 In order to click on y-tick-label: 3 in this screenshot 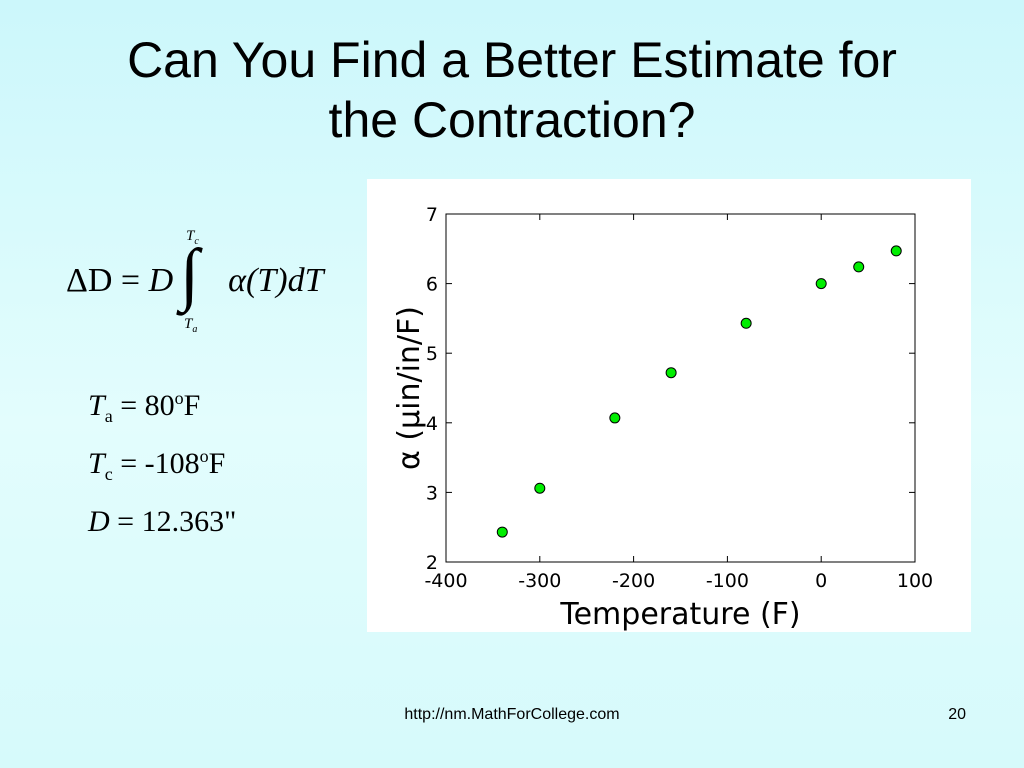, I will do `click(432, 493)`.